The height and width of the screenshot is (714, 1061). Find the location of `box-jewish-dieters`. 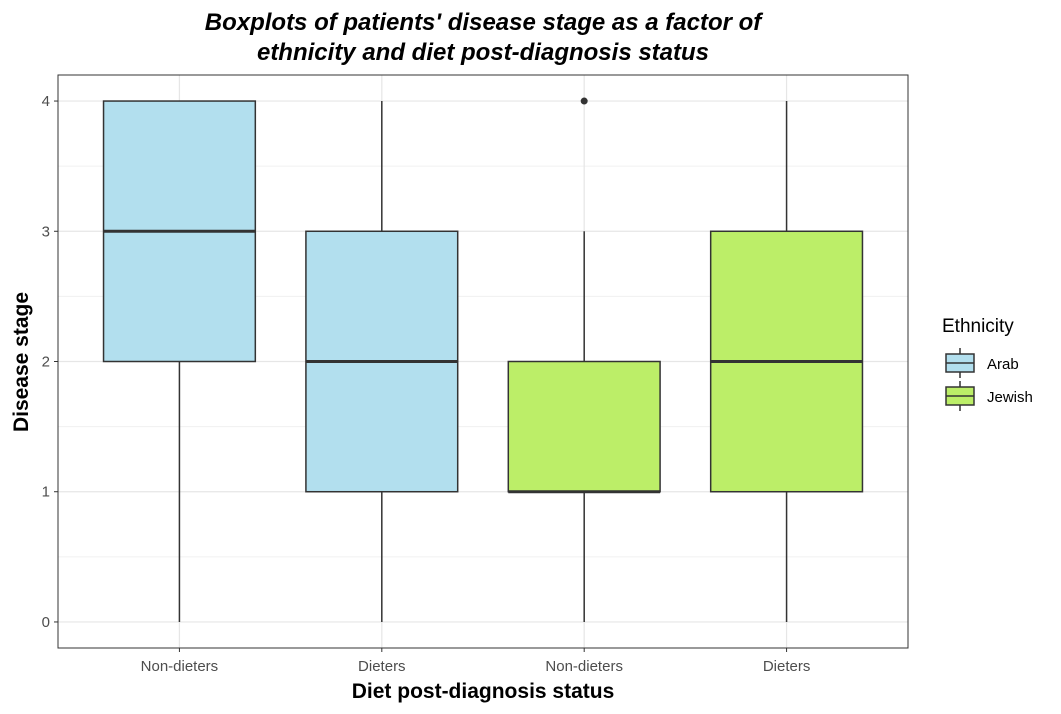

box-jewish-dieters is located at coordinates (786, 361).